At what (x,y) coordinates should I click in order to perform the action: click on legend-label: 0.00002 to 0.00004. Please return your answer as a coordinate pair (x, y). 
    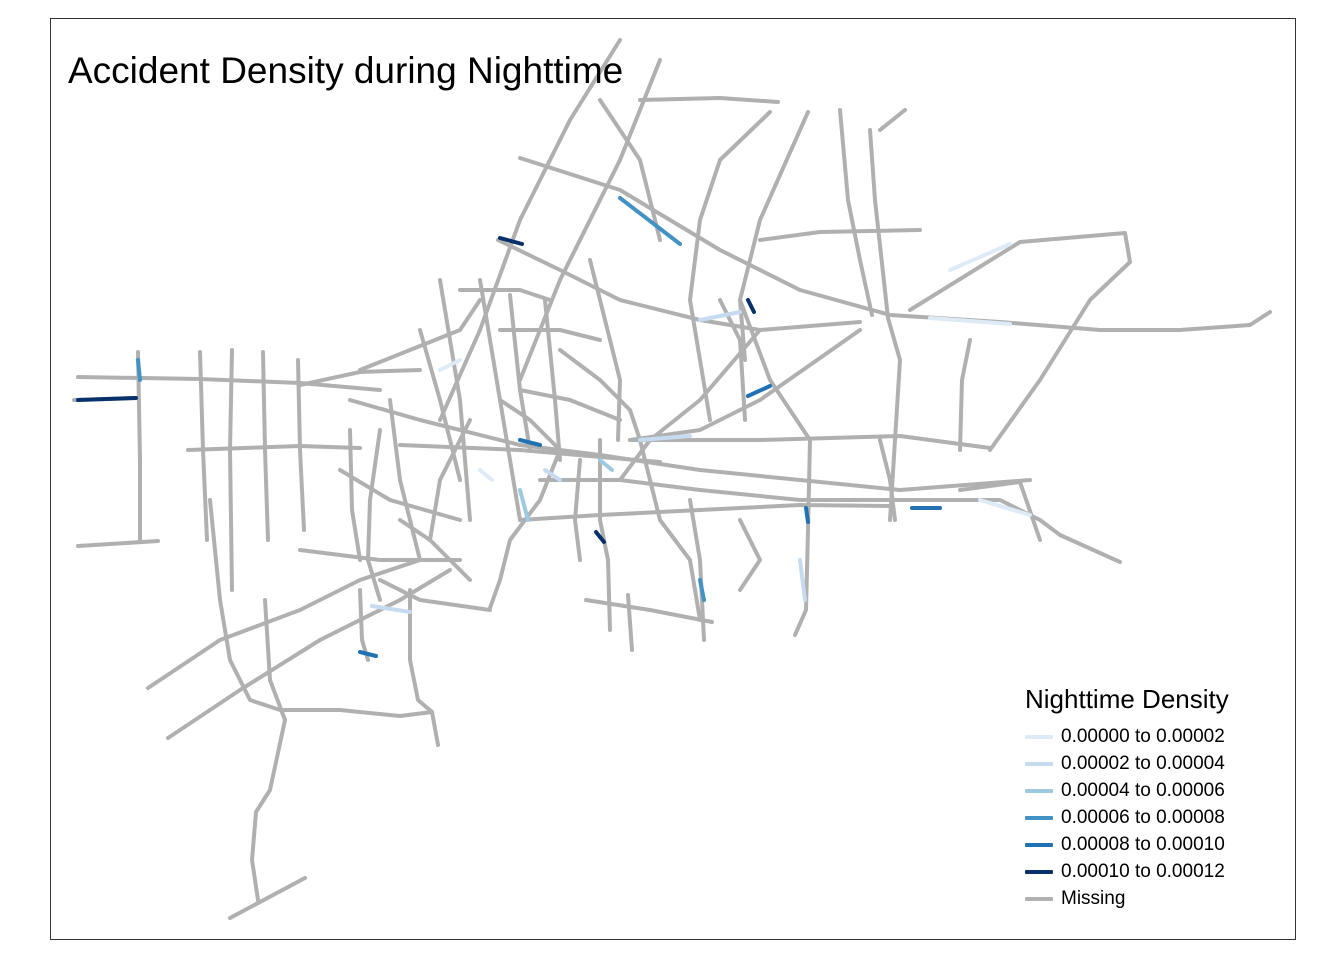
    Looking at the image, I should click on (1143, 763).